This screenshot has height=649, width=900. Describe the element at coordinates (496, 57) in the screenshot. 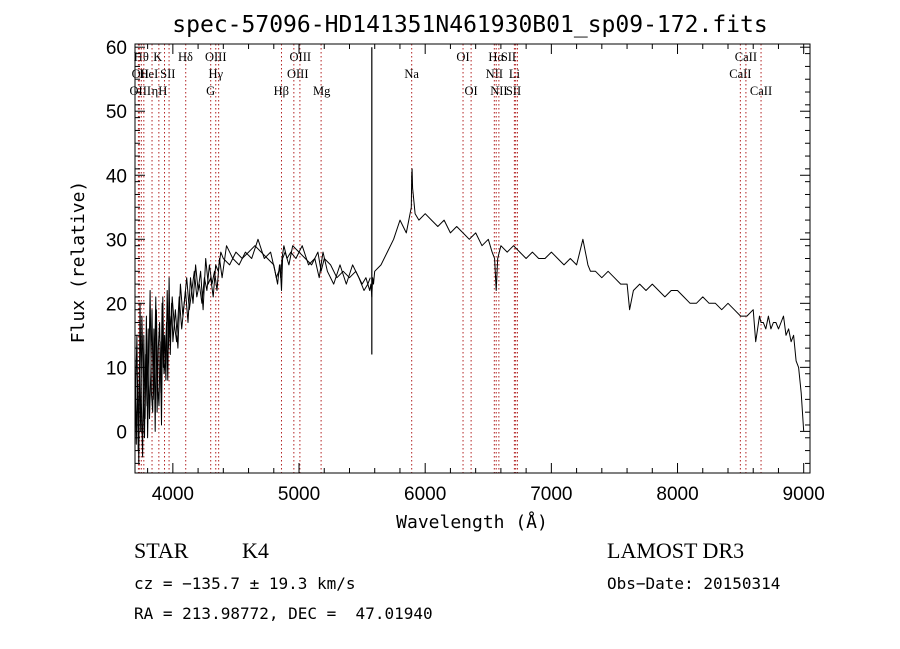

I see `marker-label: Hα` at that location.